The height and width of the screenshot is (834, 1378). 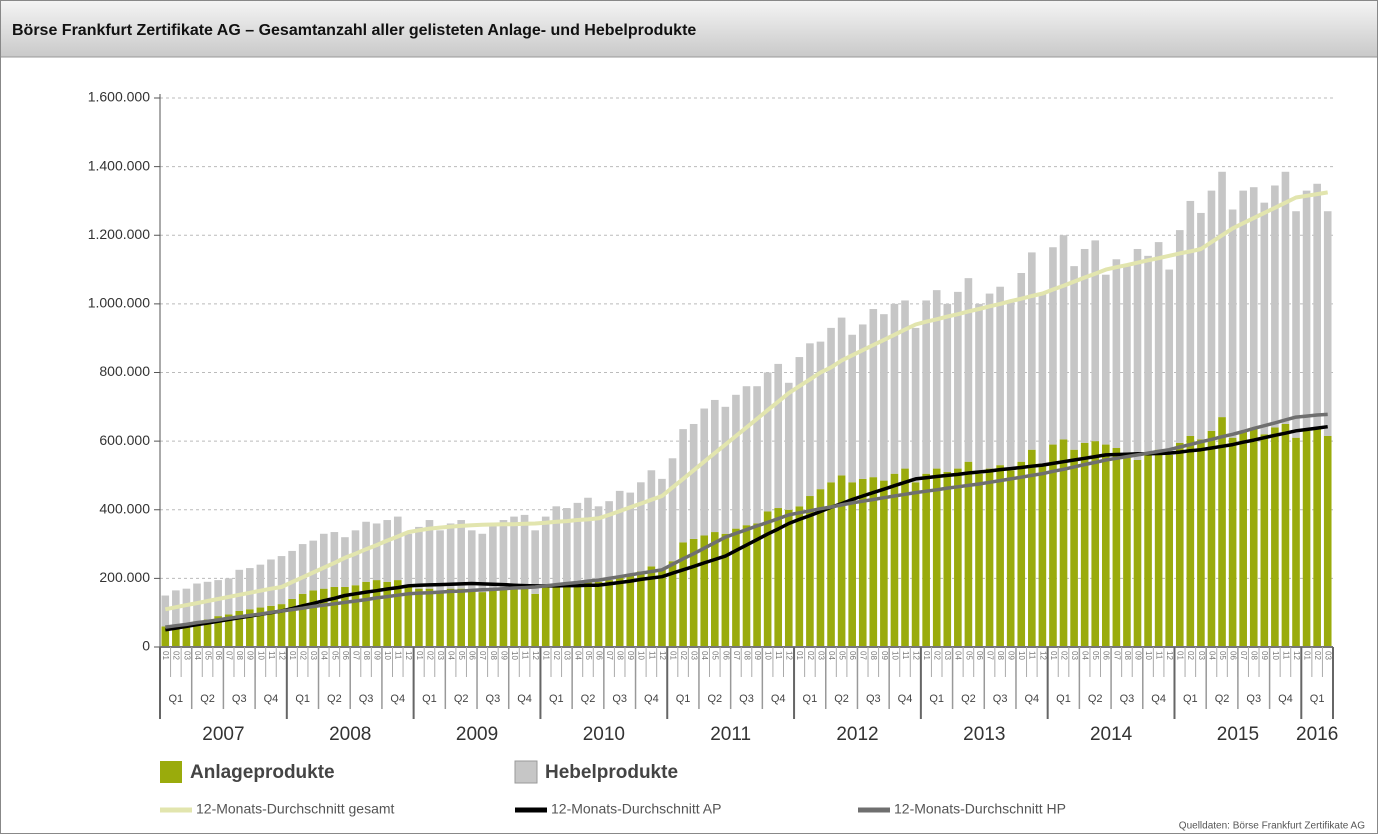 What do you see at coordinates (461, 699) in the screenshot?
I see `quarter-label: Q2` at bounding box center [461, 699].